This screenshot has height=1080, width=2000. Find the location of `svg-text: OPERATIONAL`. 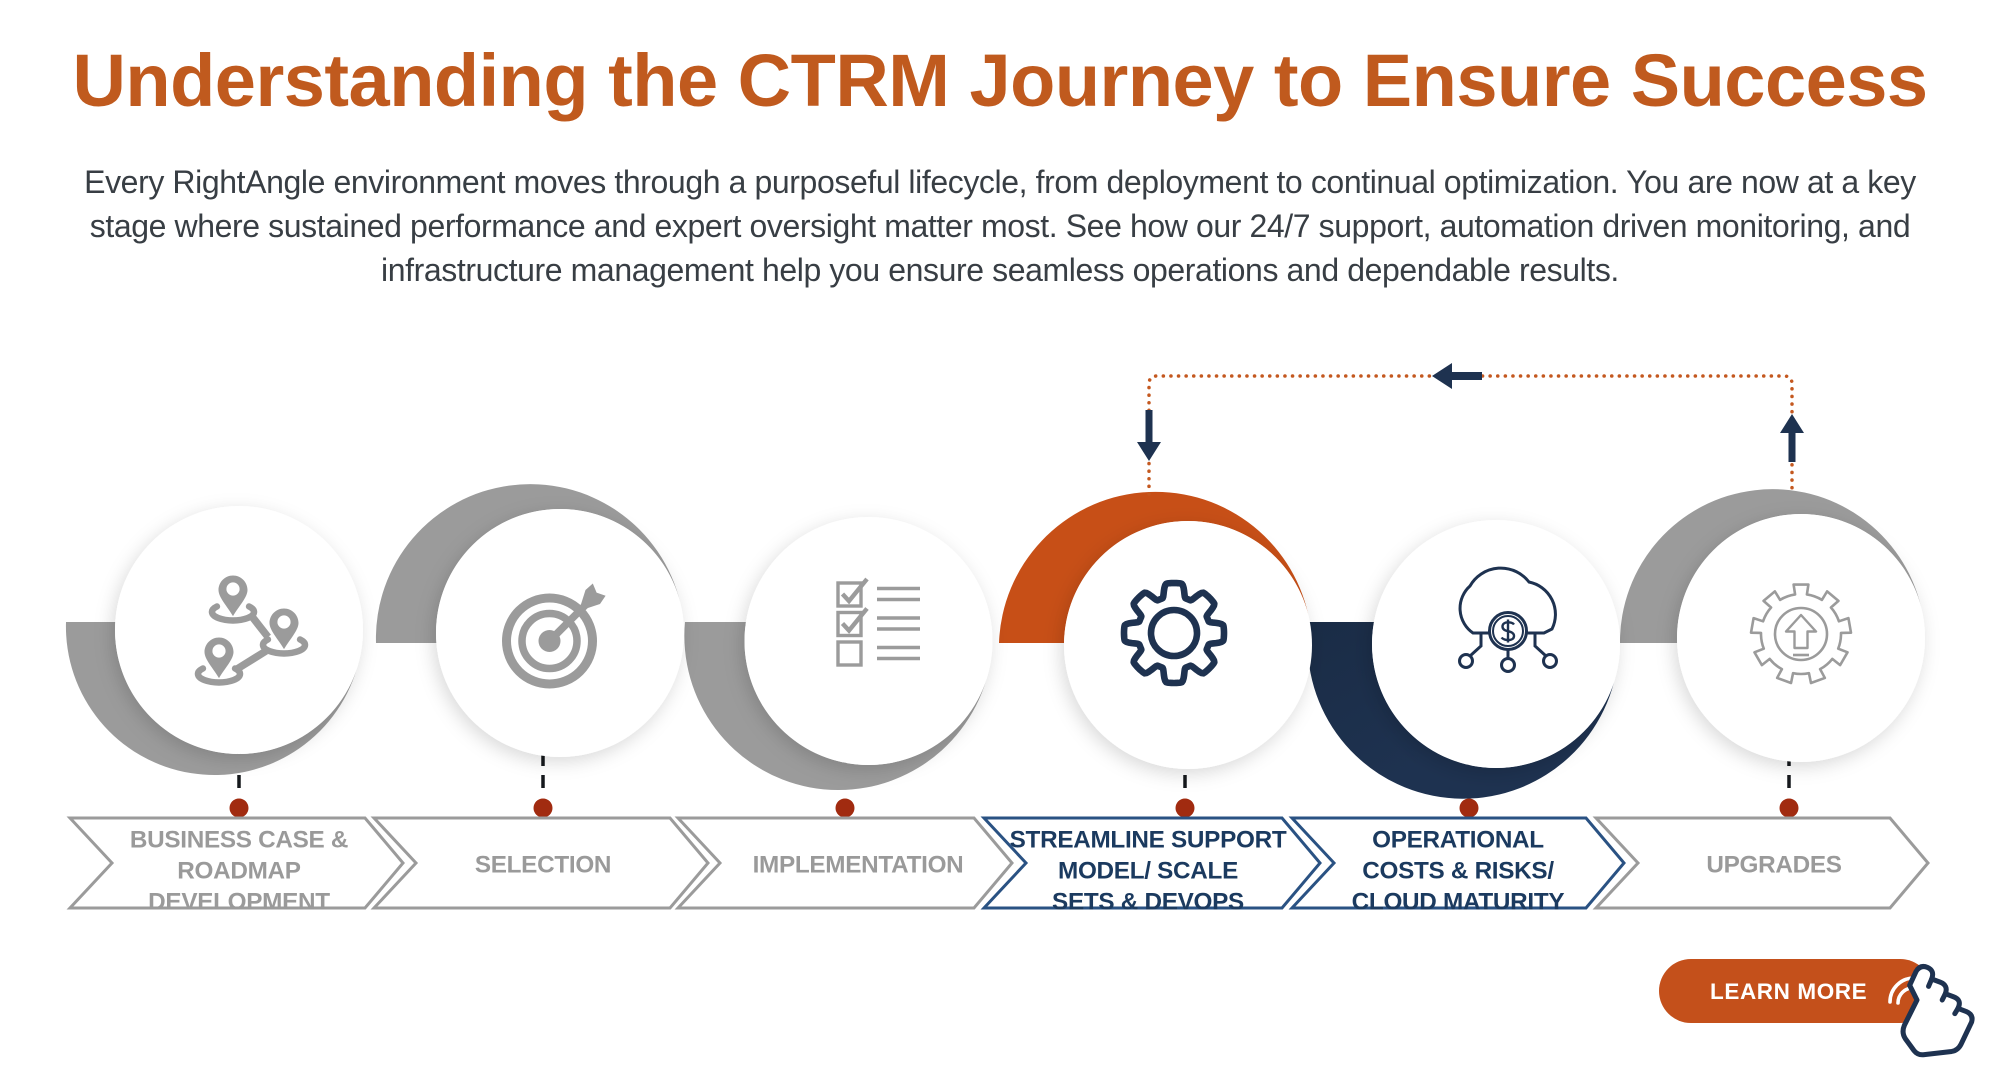

svg-text: OPERATIONAL is located at coordinates (1458, 840).